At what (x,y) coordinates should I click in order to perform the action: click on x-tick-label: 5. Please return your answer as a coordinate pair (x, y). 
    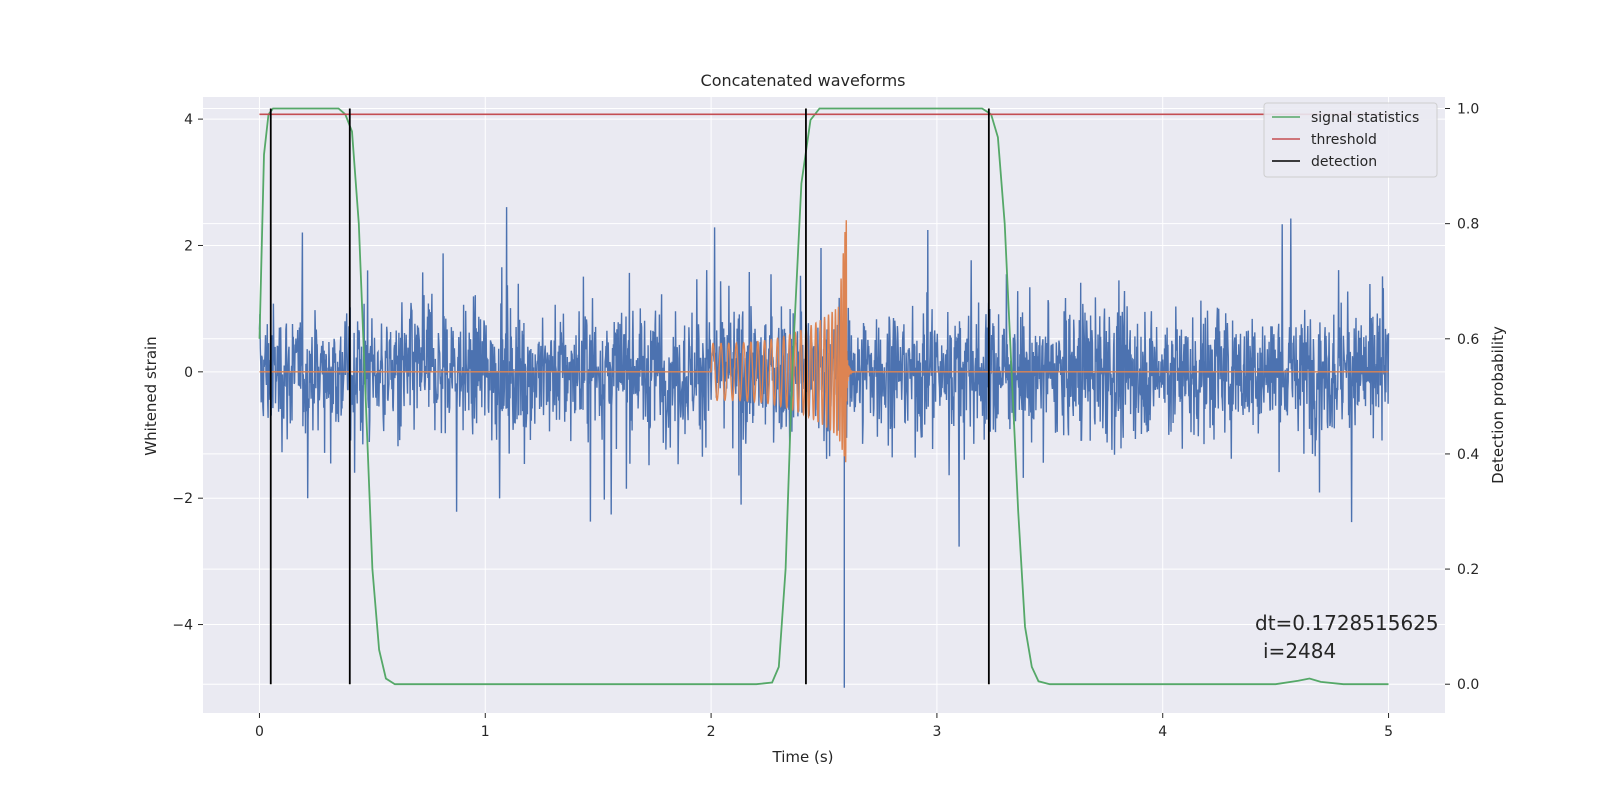
    Looking at the image, I should click on (1388, 732).